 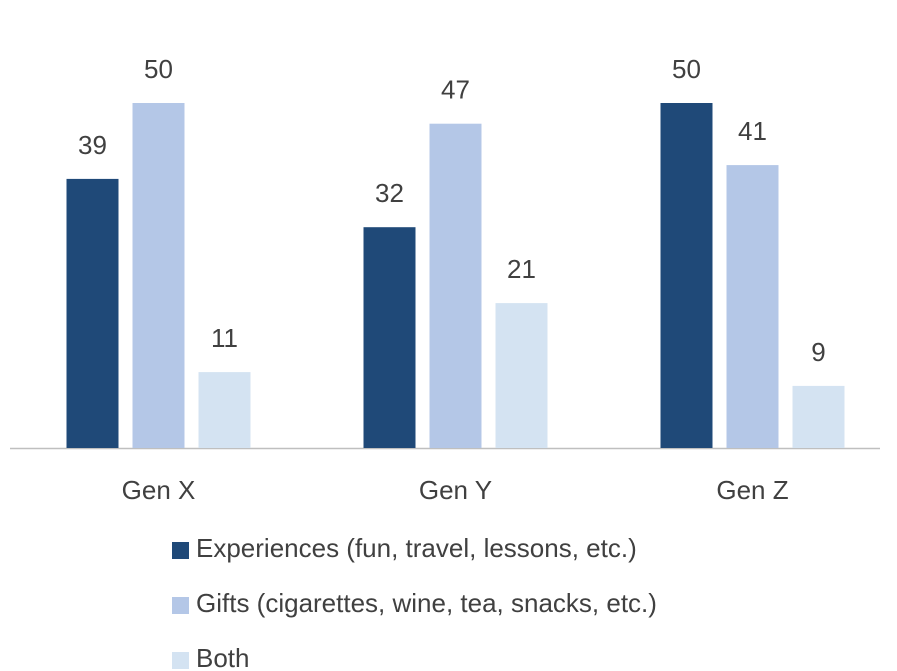 I want to click on legend-label: Experiences (fun, travel, lessons, etc.), so click(x=416, y=548).